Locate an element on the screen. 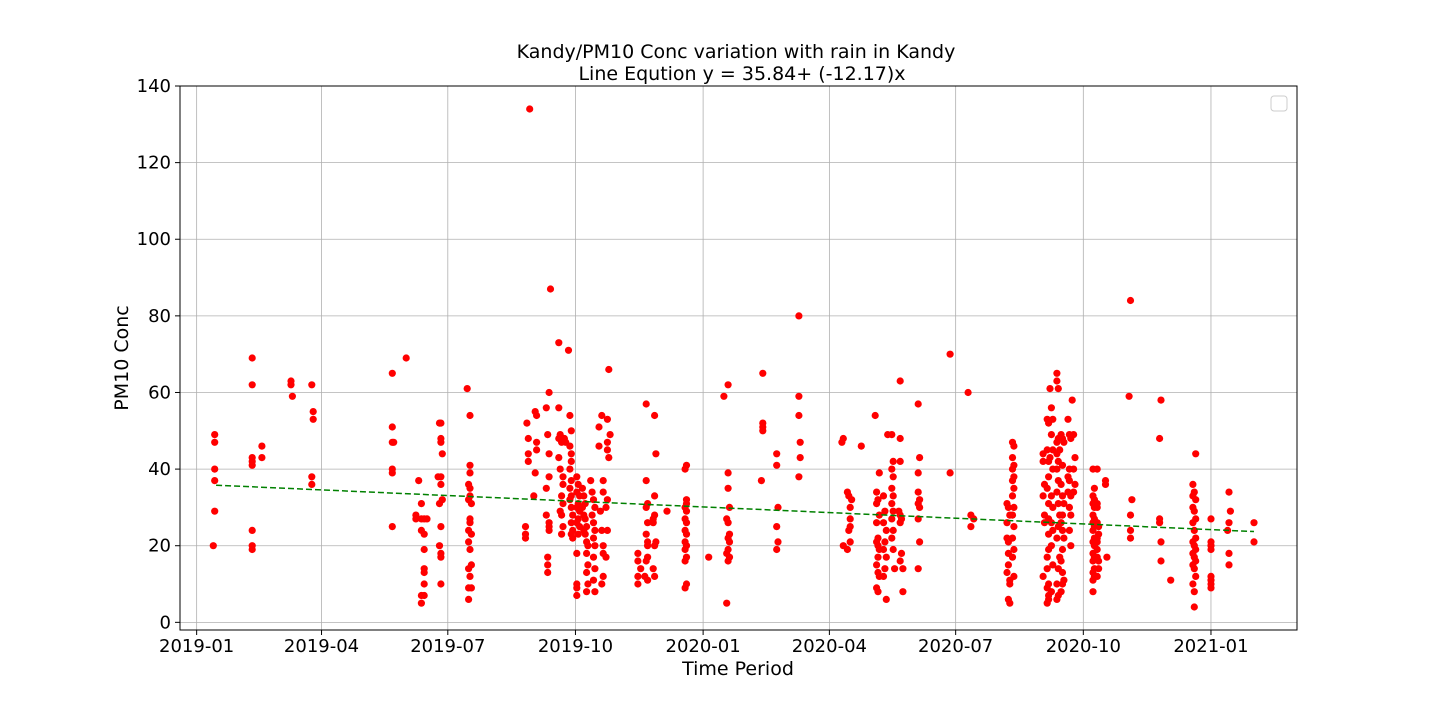  trend-line is located at coordinates (735, 508).